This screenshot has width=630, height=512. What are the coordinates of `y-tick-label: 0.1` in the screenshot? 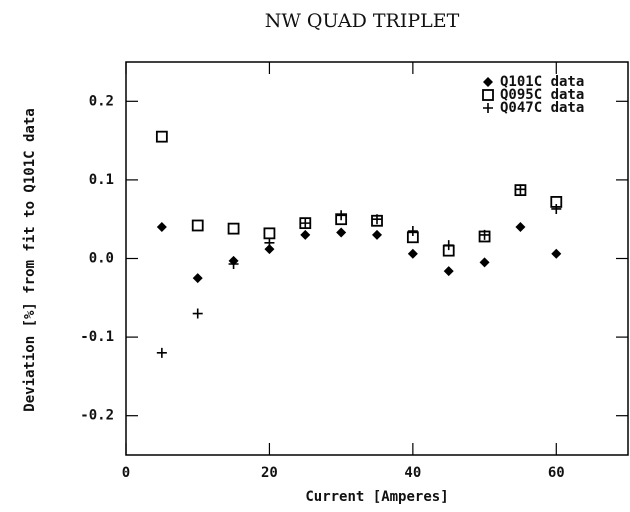 It's located at (101, 180).